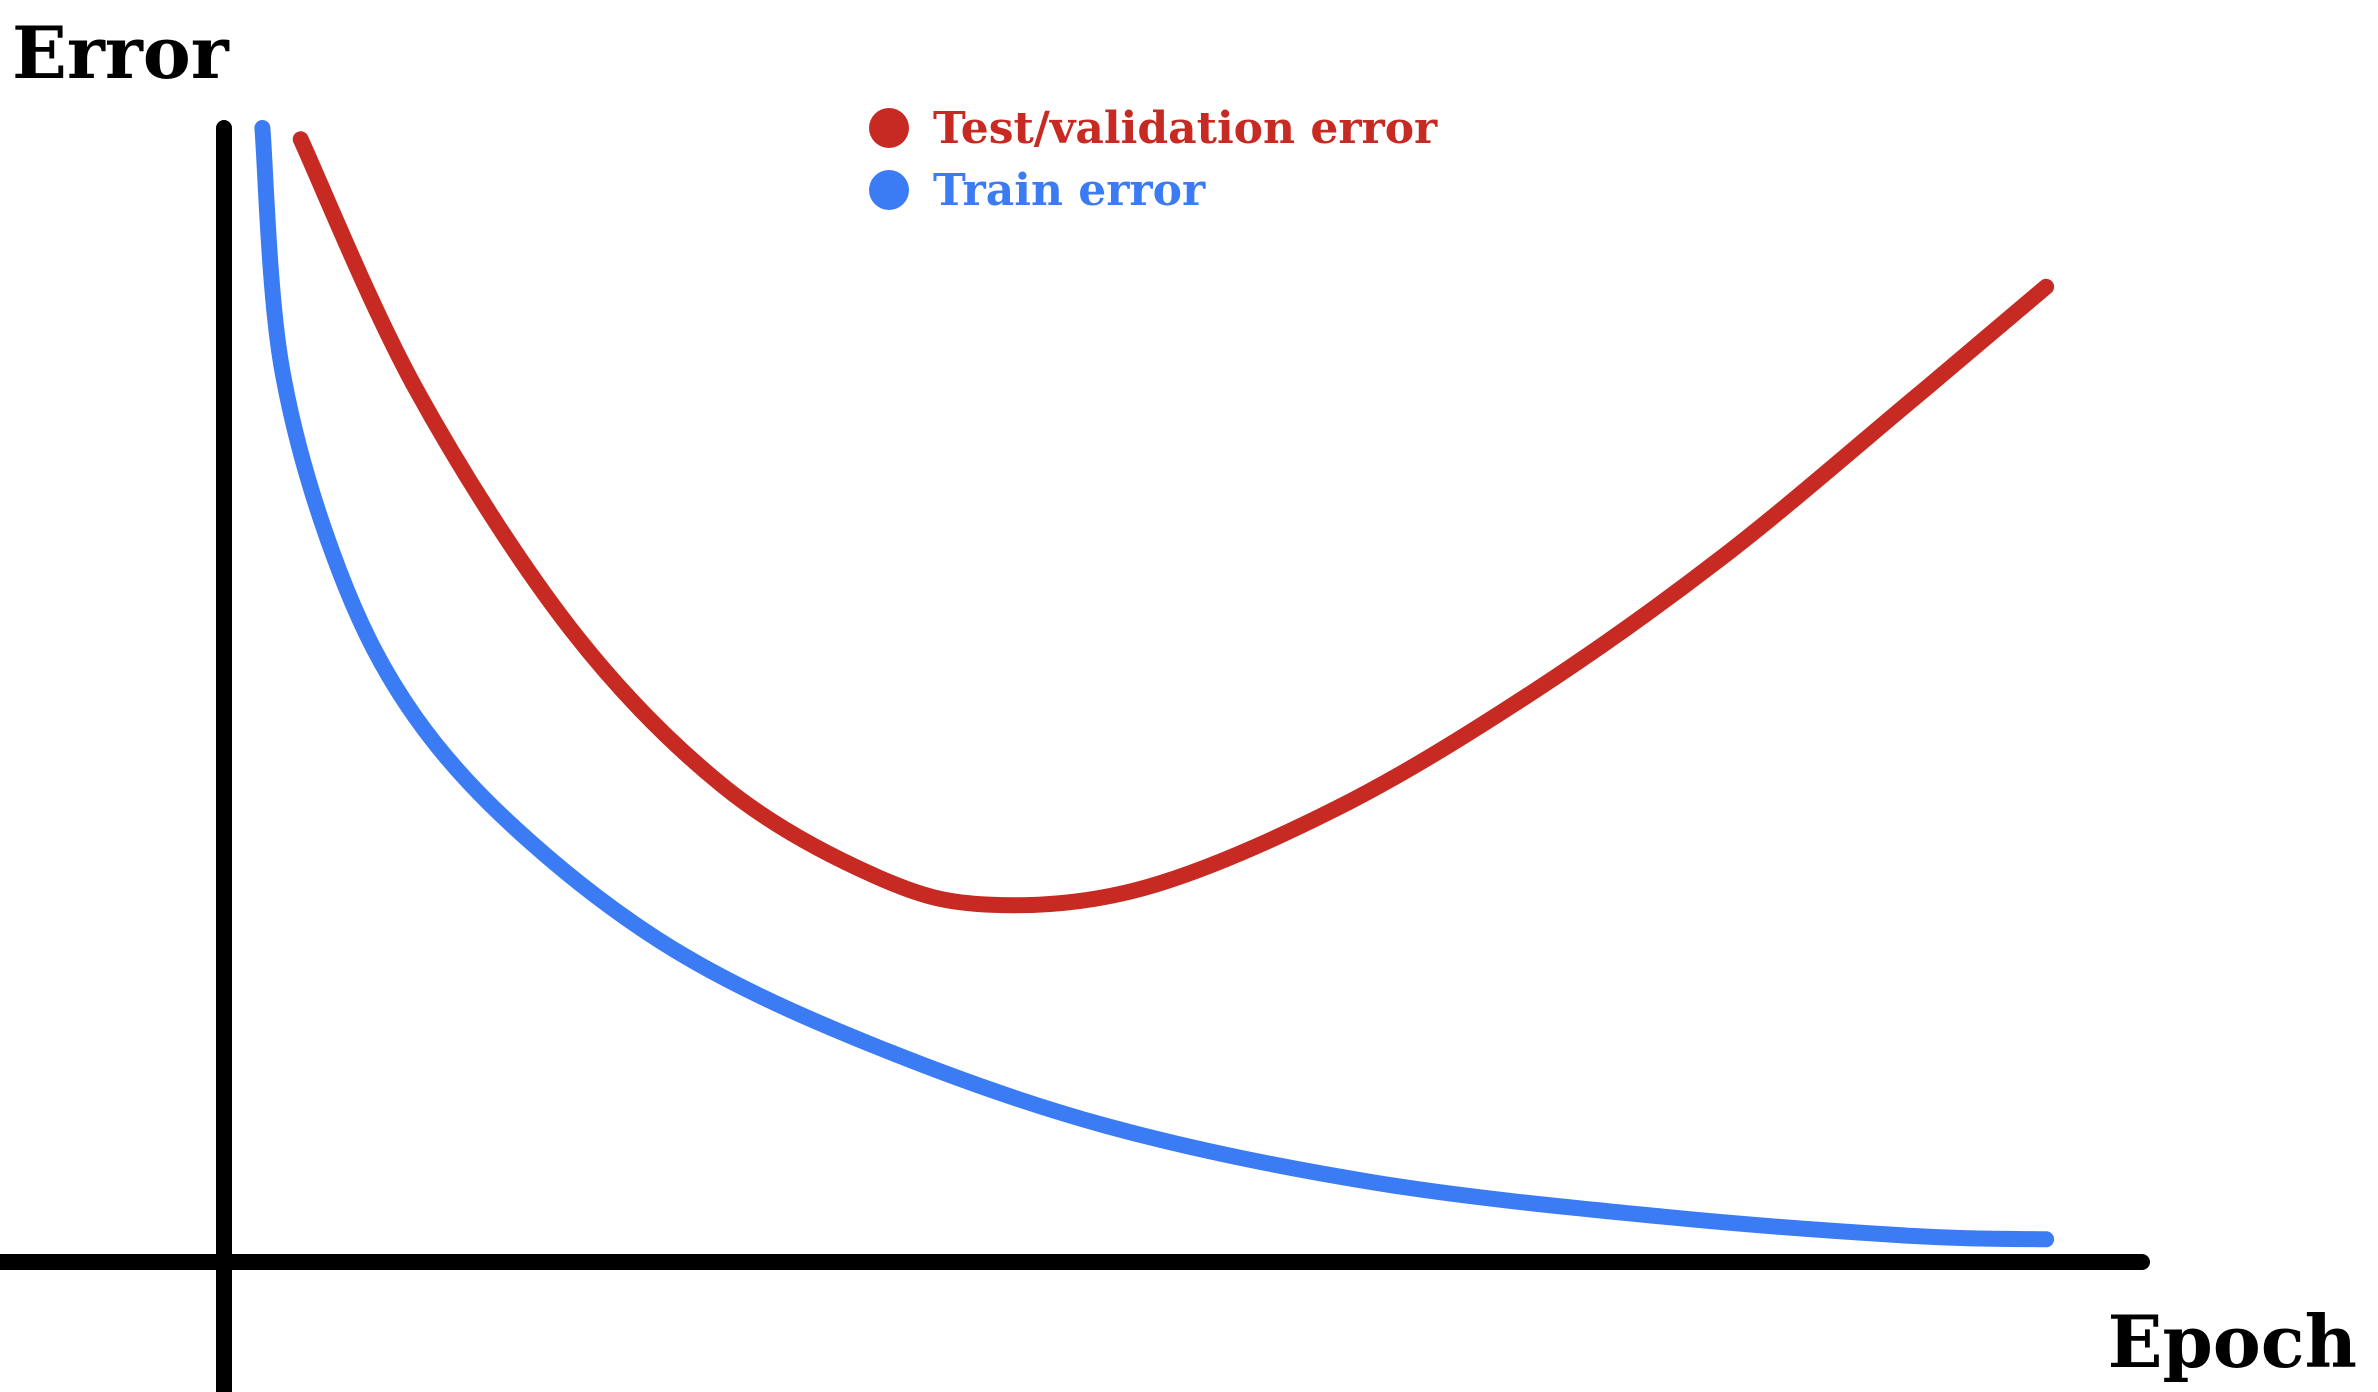  What do you see at coordinates (121, 52) in the screenshot?
I see `y-axis-title: Error` at bounding box center [121, 52].